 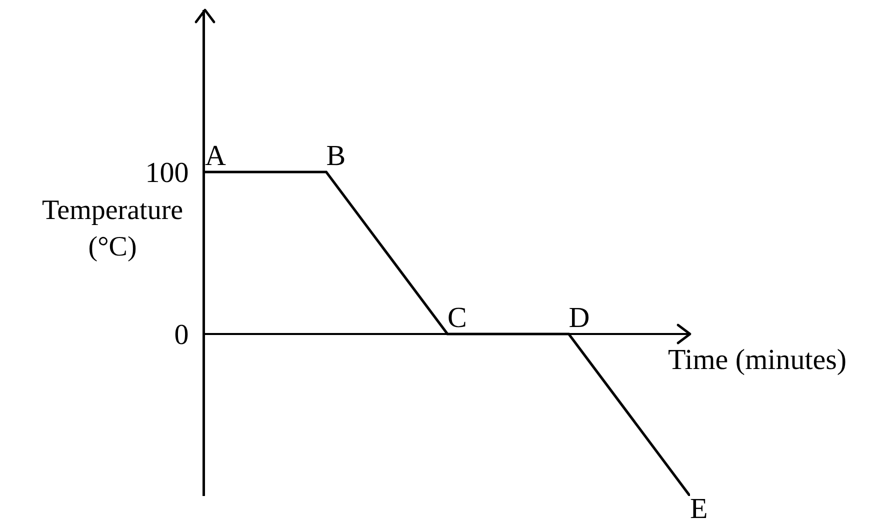 I want to click on x-axis-title: Time (minutes), so click(x=757, y=360).